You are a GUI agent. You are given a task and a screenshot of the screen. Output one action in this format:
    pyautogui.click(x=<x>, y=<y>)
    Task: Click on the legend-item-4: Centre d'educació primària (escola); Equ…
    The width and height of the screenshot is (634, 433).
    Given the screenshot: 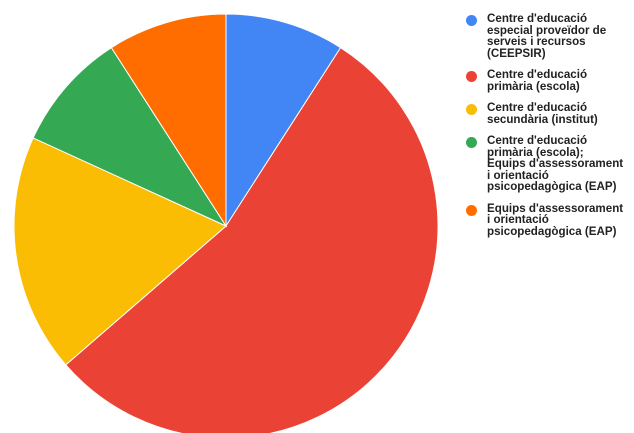 What is the action you would take?
    pyautogui.click(x=549, y=164)
    